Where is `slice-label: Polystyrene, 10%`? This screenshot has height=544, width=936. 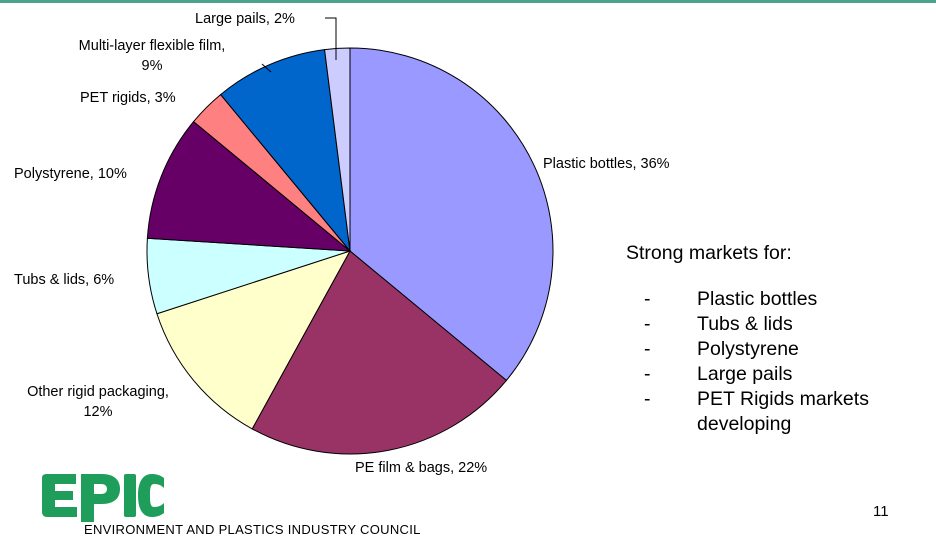 slice-label: Polystyrene, 10% is located at coordinates (70, 174).